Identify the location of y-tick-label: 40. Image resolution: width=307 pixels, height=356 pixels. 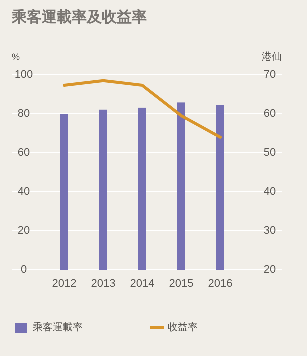
(24, 192).